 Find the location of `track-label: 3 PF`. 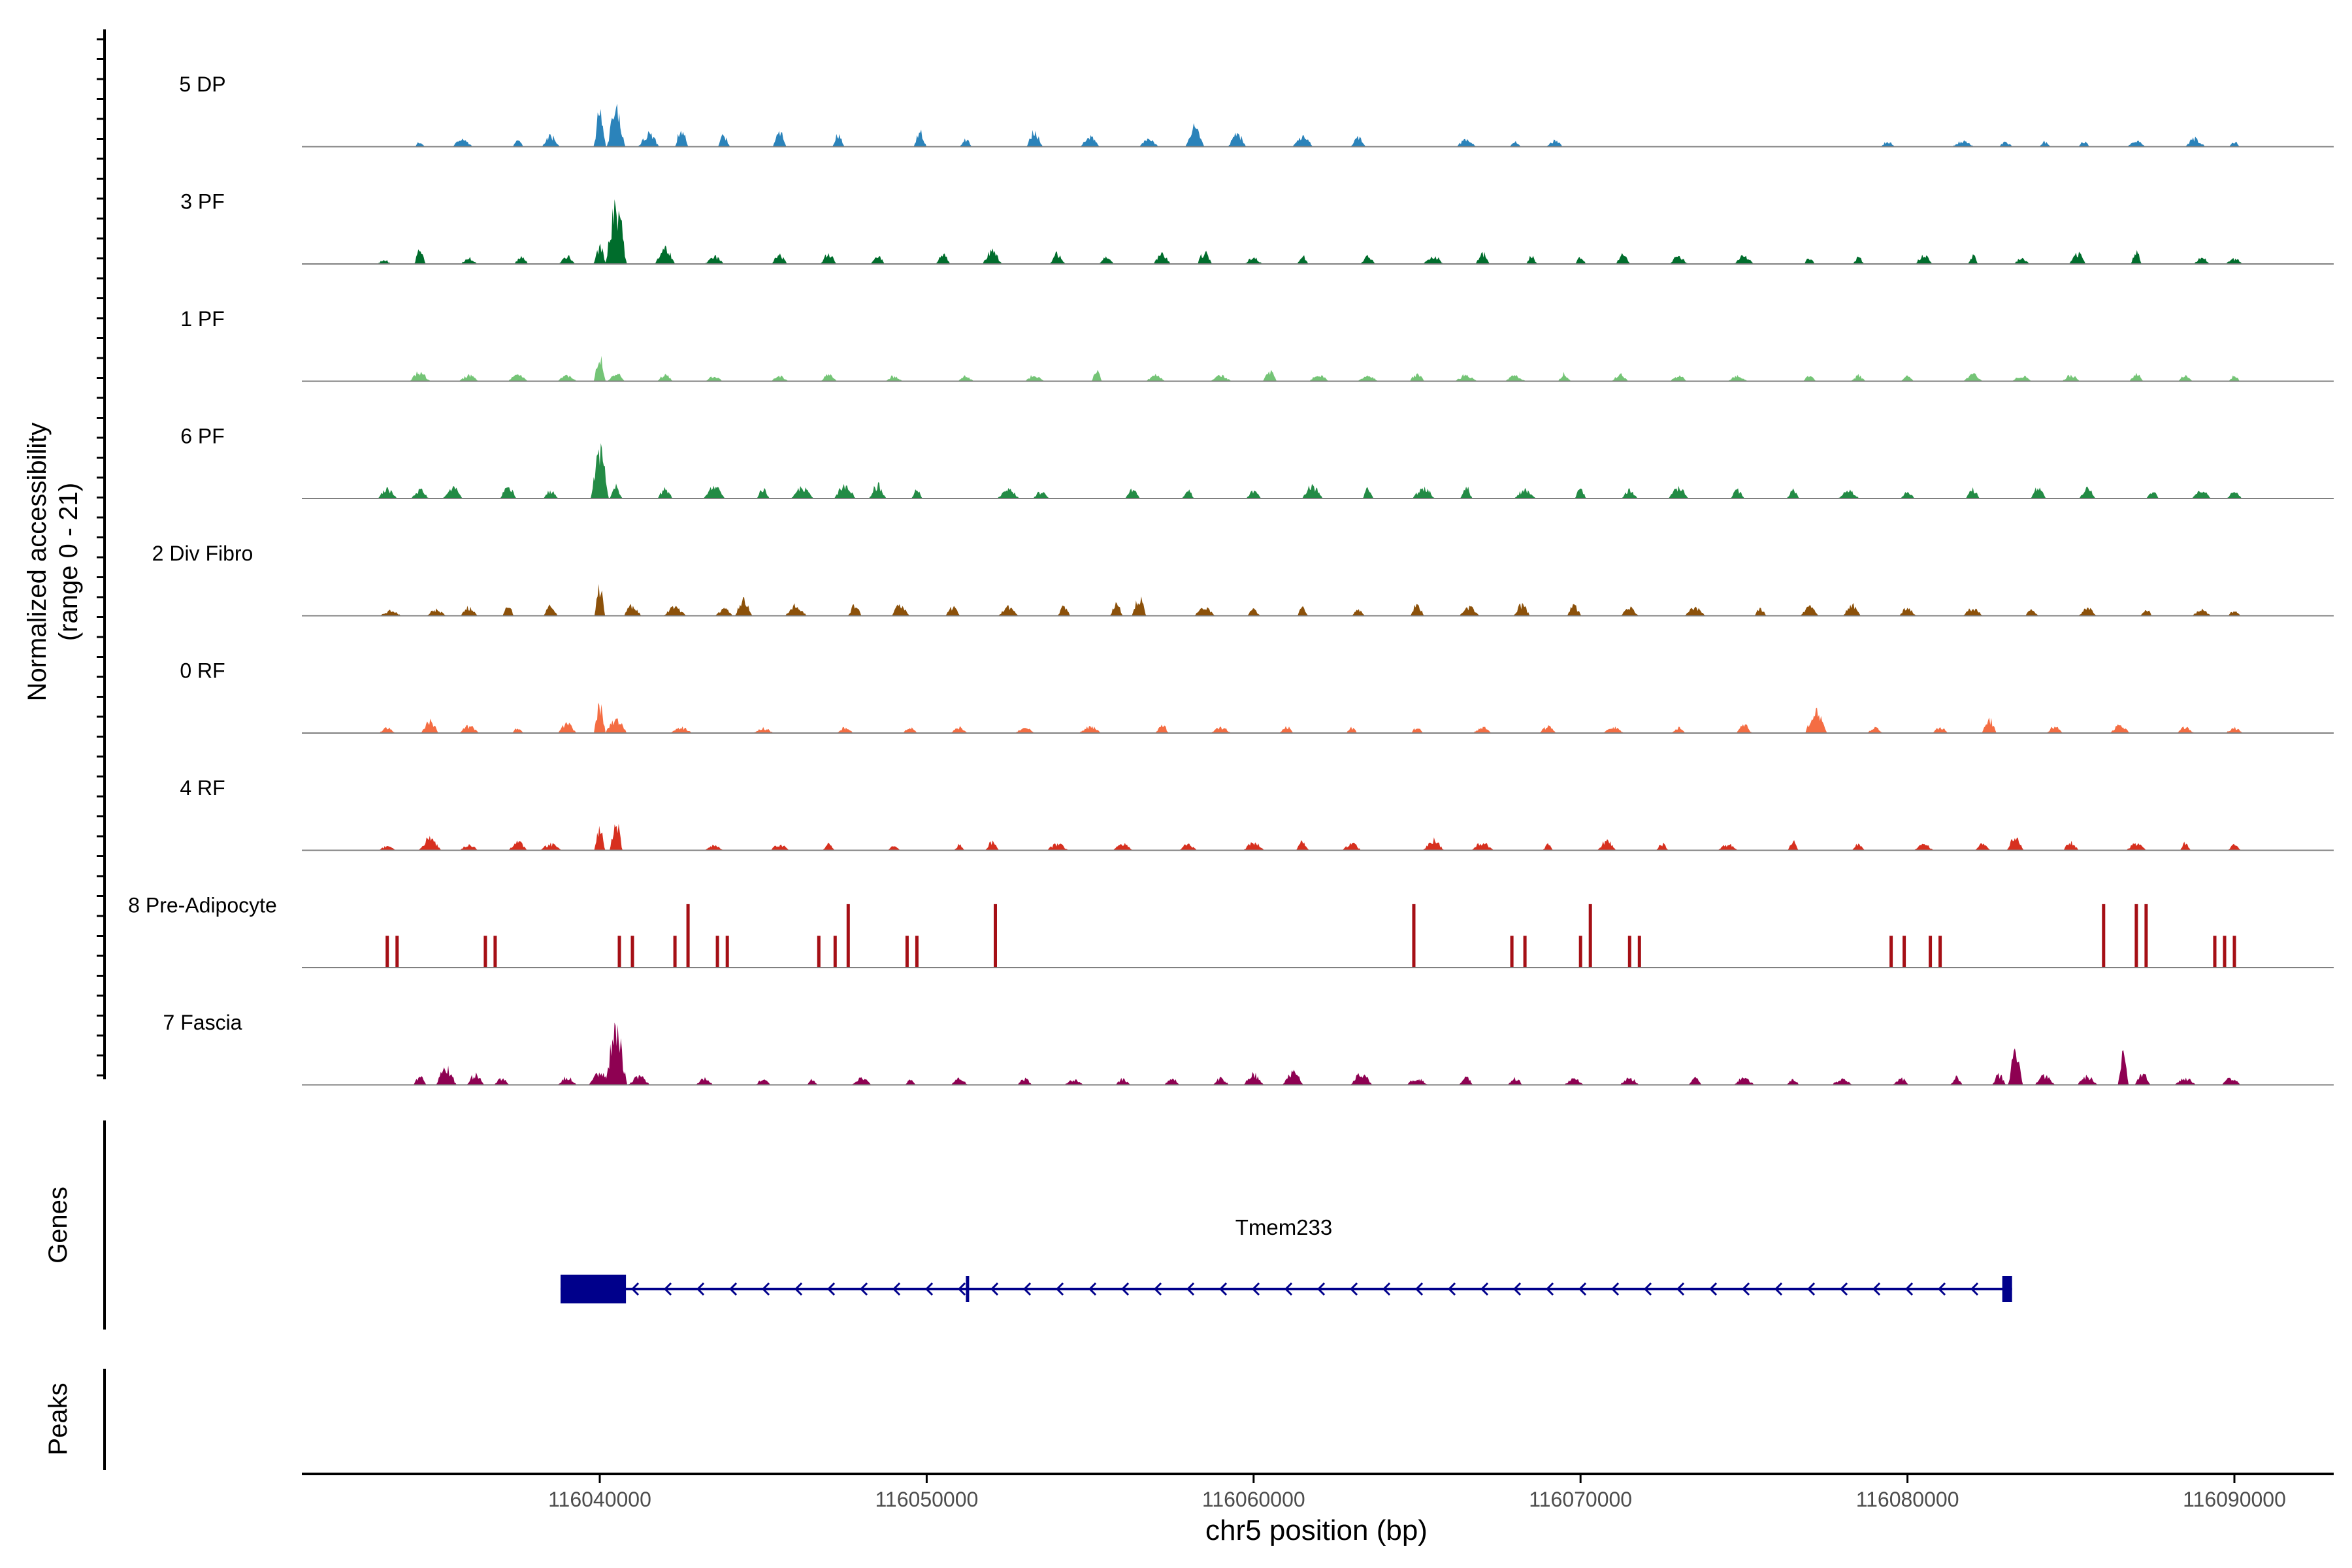

track-label: 3 PF is located at coordinates (202, 202).